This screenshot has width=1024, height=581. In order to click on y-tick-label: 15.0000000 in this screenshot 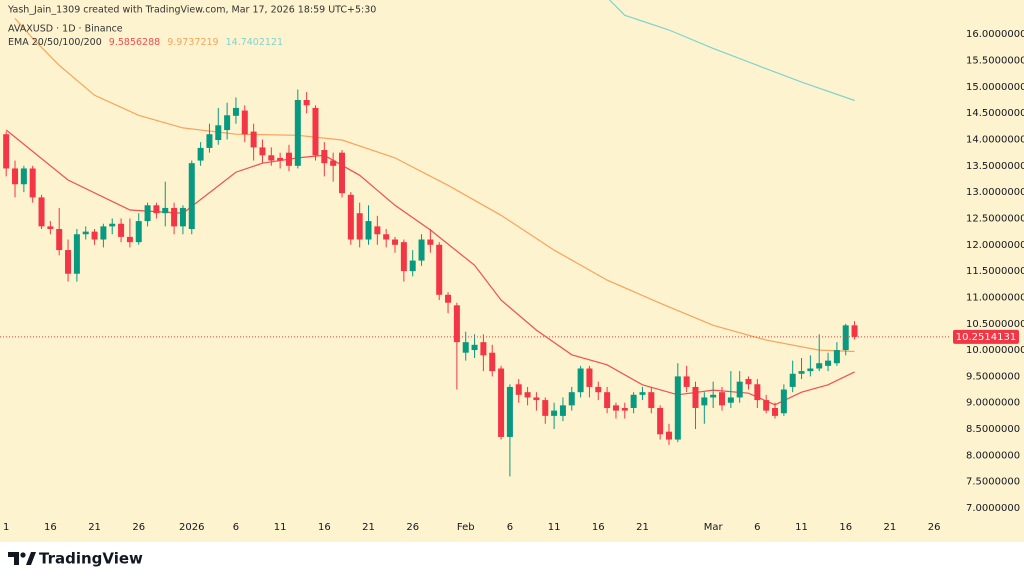, I will do `click(995, 87)`.